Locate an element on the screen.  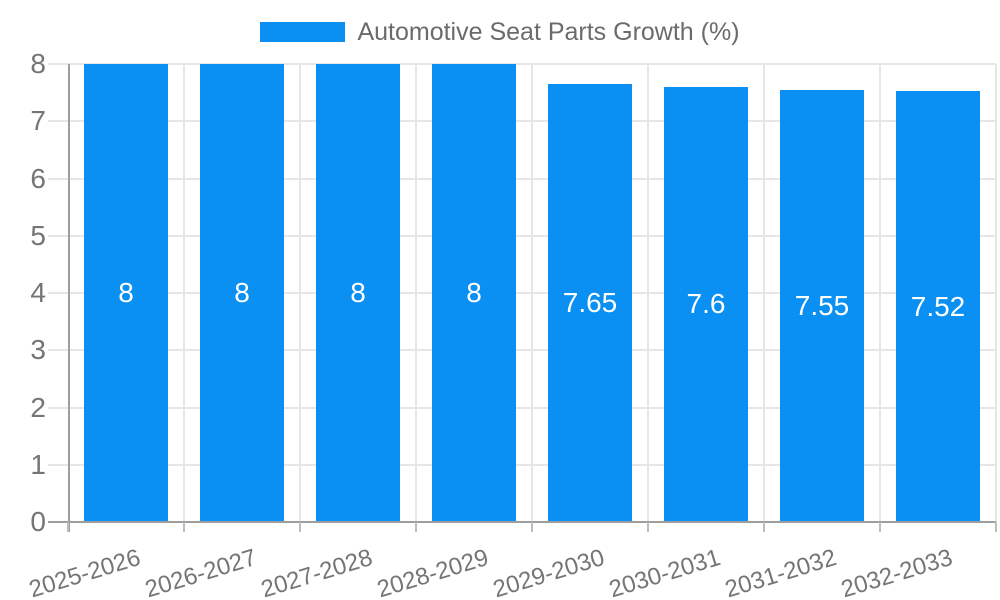
y-tick-label: 2 is located at coordinates (38, 407).